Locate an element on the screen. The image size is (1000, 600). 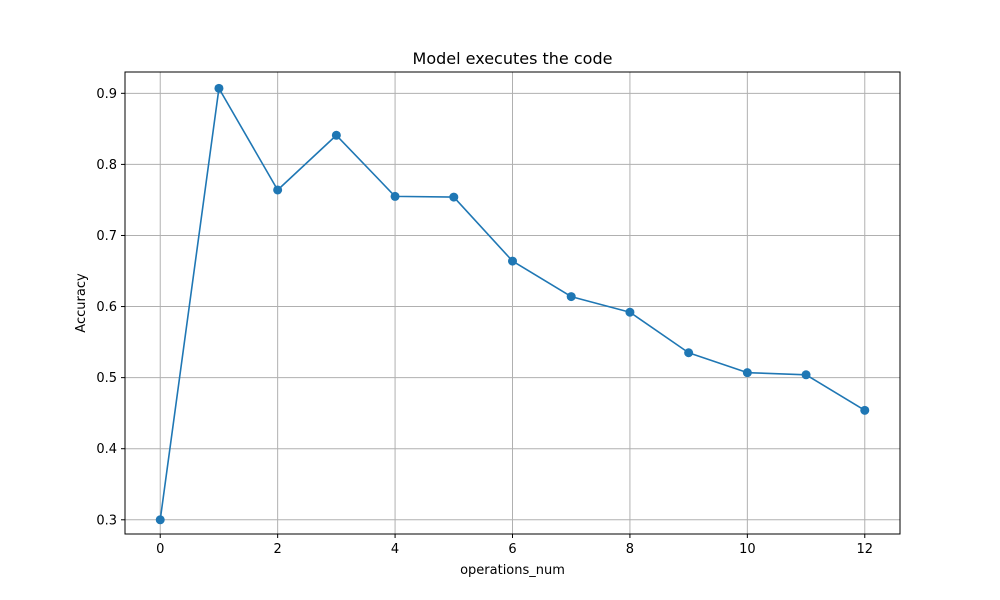
x-tick-label: 8 is located at coordinates (630, 549).